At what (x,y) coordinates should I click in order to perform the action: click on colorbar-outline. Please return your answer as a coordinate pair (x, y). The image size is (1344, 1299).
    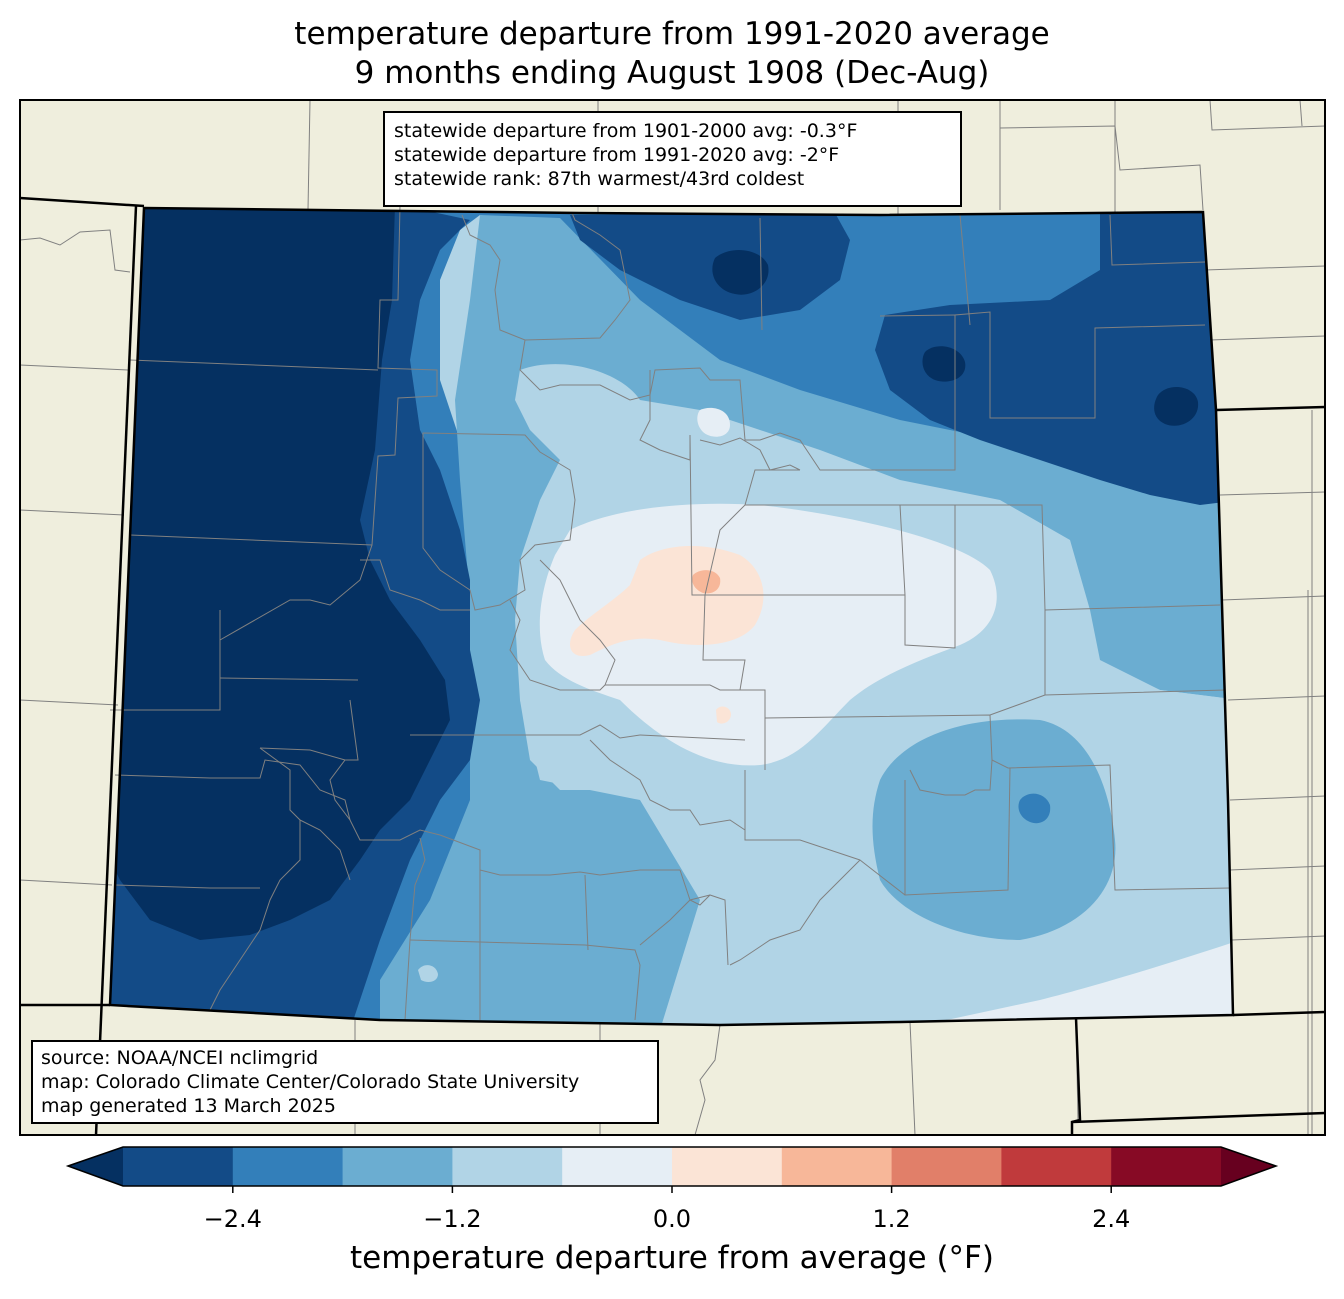
    Looking at the image, I should click on (672, 1166).